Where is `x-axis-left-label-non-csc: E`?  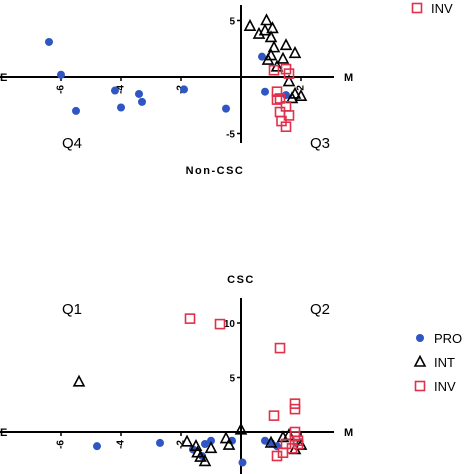
x-axis-left-label-non-csc: E is located at coordinates (3, 78).